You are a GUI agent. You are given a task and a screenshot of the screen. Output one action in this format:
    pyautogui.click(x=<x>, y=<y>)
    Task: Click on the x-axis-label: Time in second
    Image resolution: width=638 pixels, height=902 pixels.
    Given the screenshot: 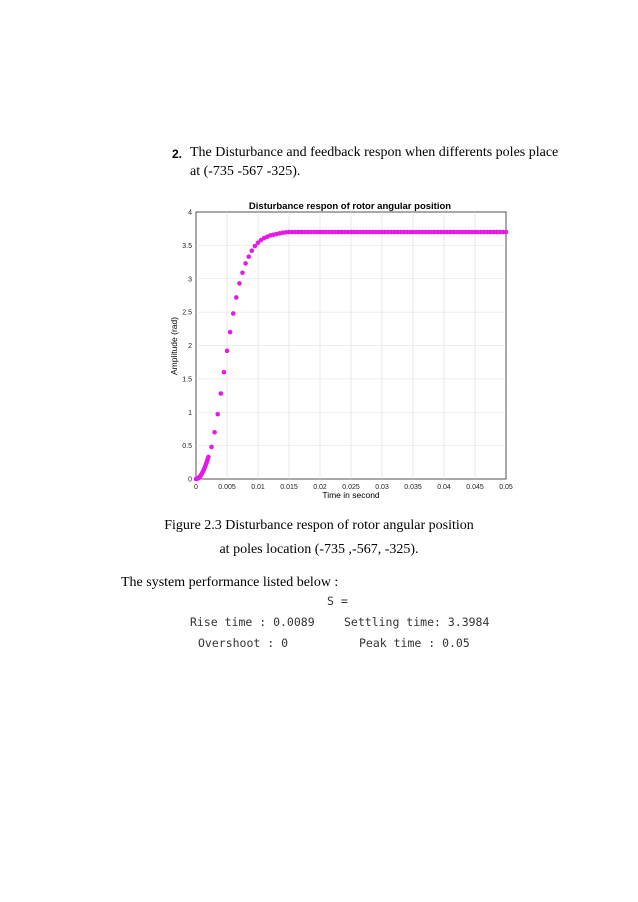 What is the action you would take?
    pyautogui.click(x=351, y=495)
    